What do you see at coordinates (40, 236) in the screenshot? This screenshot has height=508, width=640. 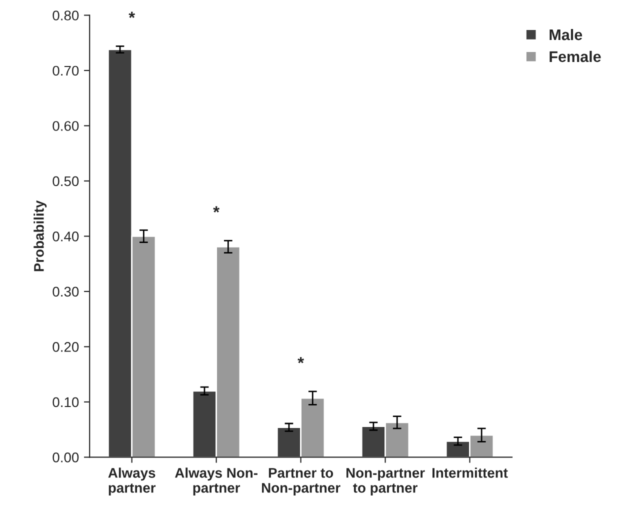 I see `y-axis-title: Probability` at bounding box center [40, 236].